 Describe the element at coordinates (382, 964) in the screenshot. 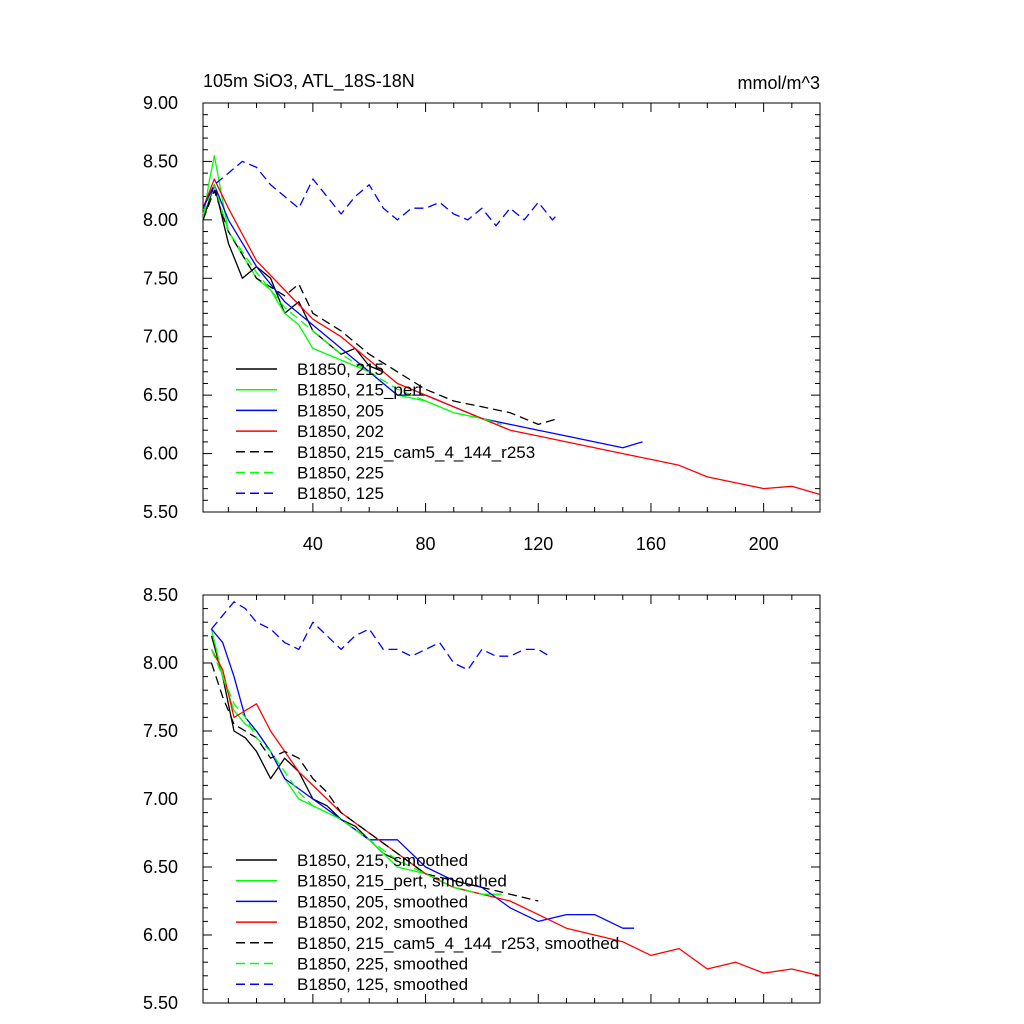

I see `legend-label-5: B1850, 225, smoothed` at that location.